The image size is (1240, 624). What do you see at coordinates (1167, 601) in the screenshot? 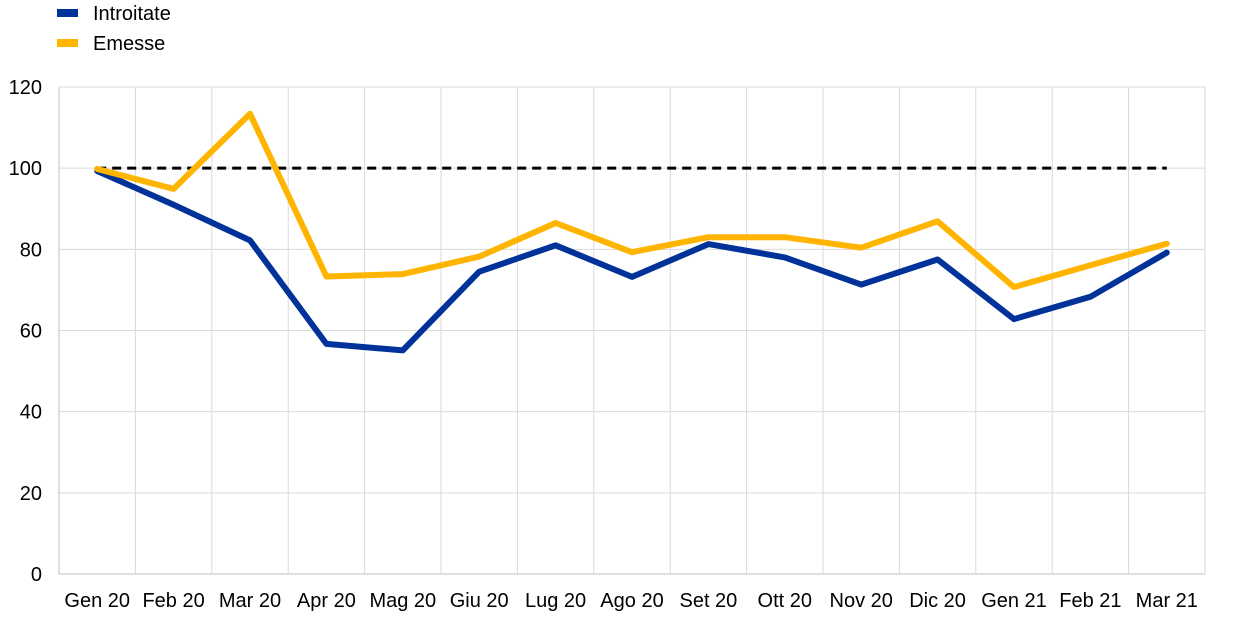
I see `x-tick-label: Mar 21` at bounding box center [1167, 601].